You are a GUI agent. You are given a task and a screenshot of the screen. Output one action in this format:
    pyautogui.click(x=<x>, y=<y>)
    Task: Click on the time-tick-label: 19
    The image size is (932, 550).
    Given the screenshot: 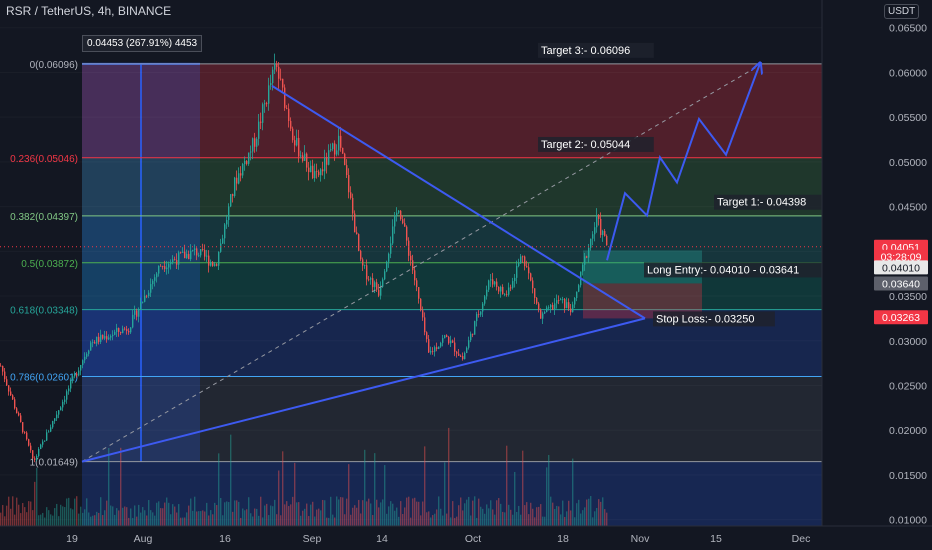 What is the action you would take?
    pyautogui.click(x=72, y=539)
    